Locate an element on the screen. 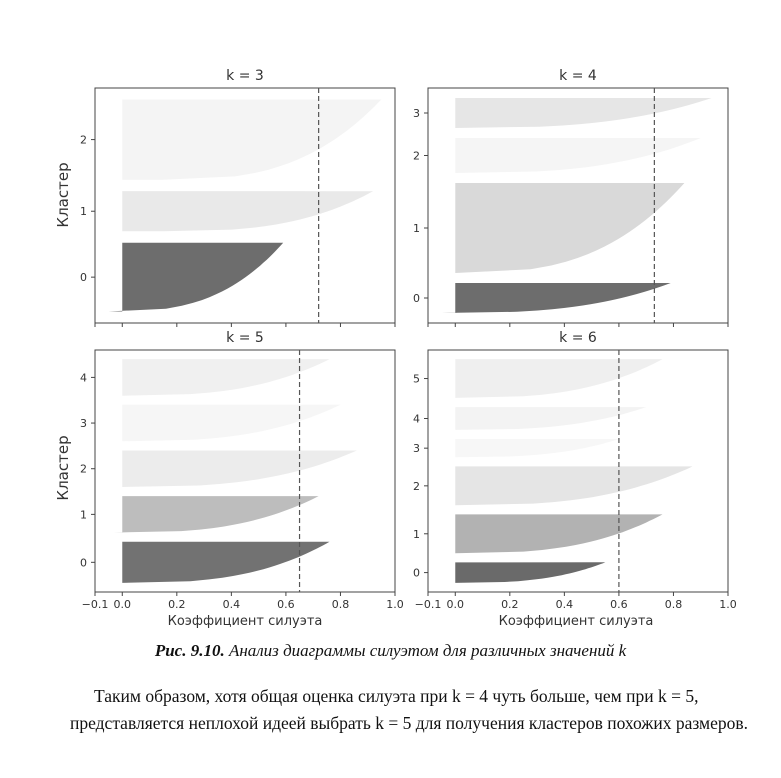  y-axis-label-bottom: Кластер is located at coordinates (63, 467).